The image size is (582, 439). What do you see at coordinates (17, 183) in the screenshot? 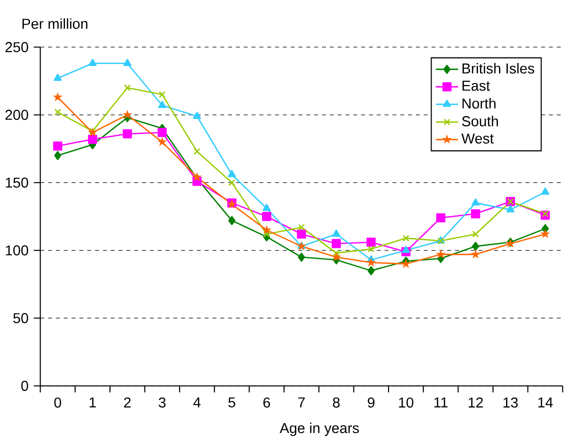
I see `y-tick-label: 150` at bounding box center [17, 183].